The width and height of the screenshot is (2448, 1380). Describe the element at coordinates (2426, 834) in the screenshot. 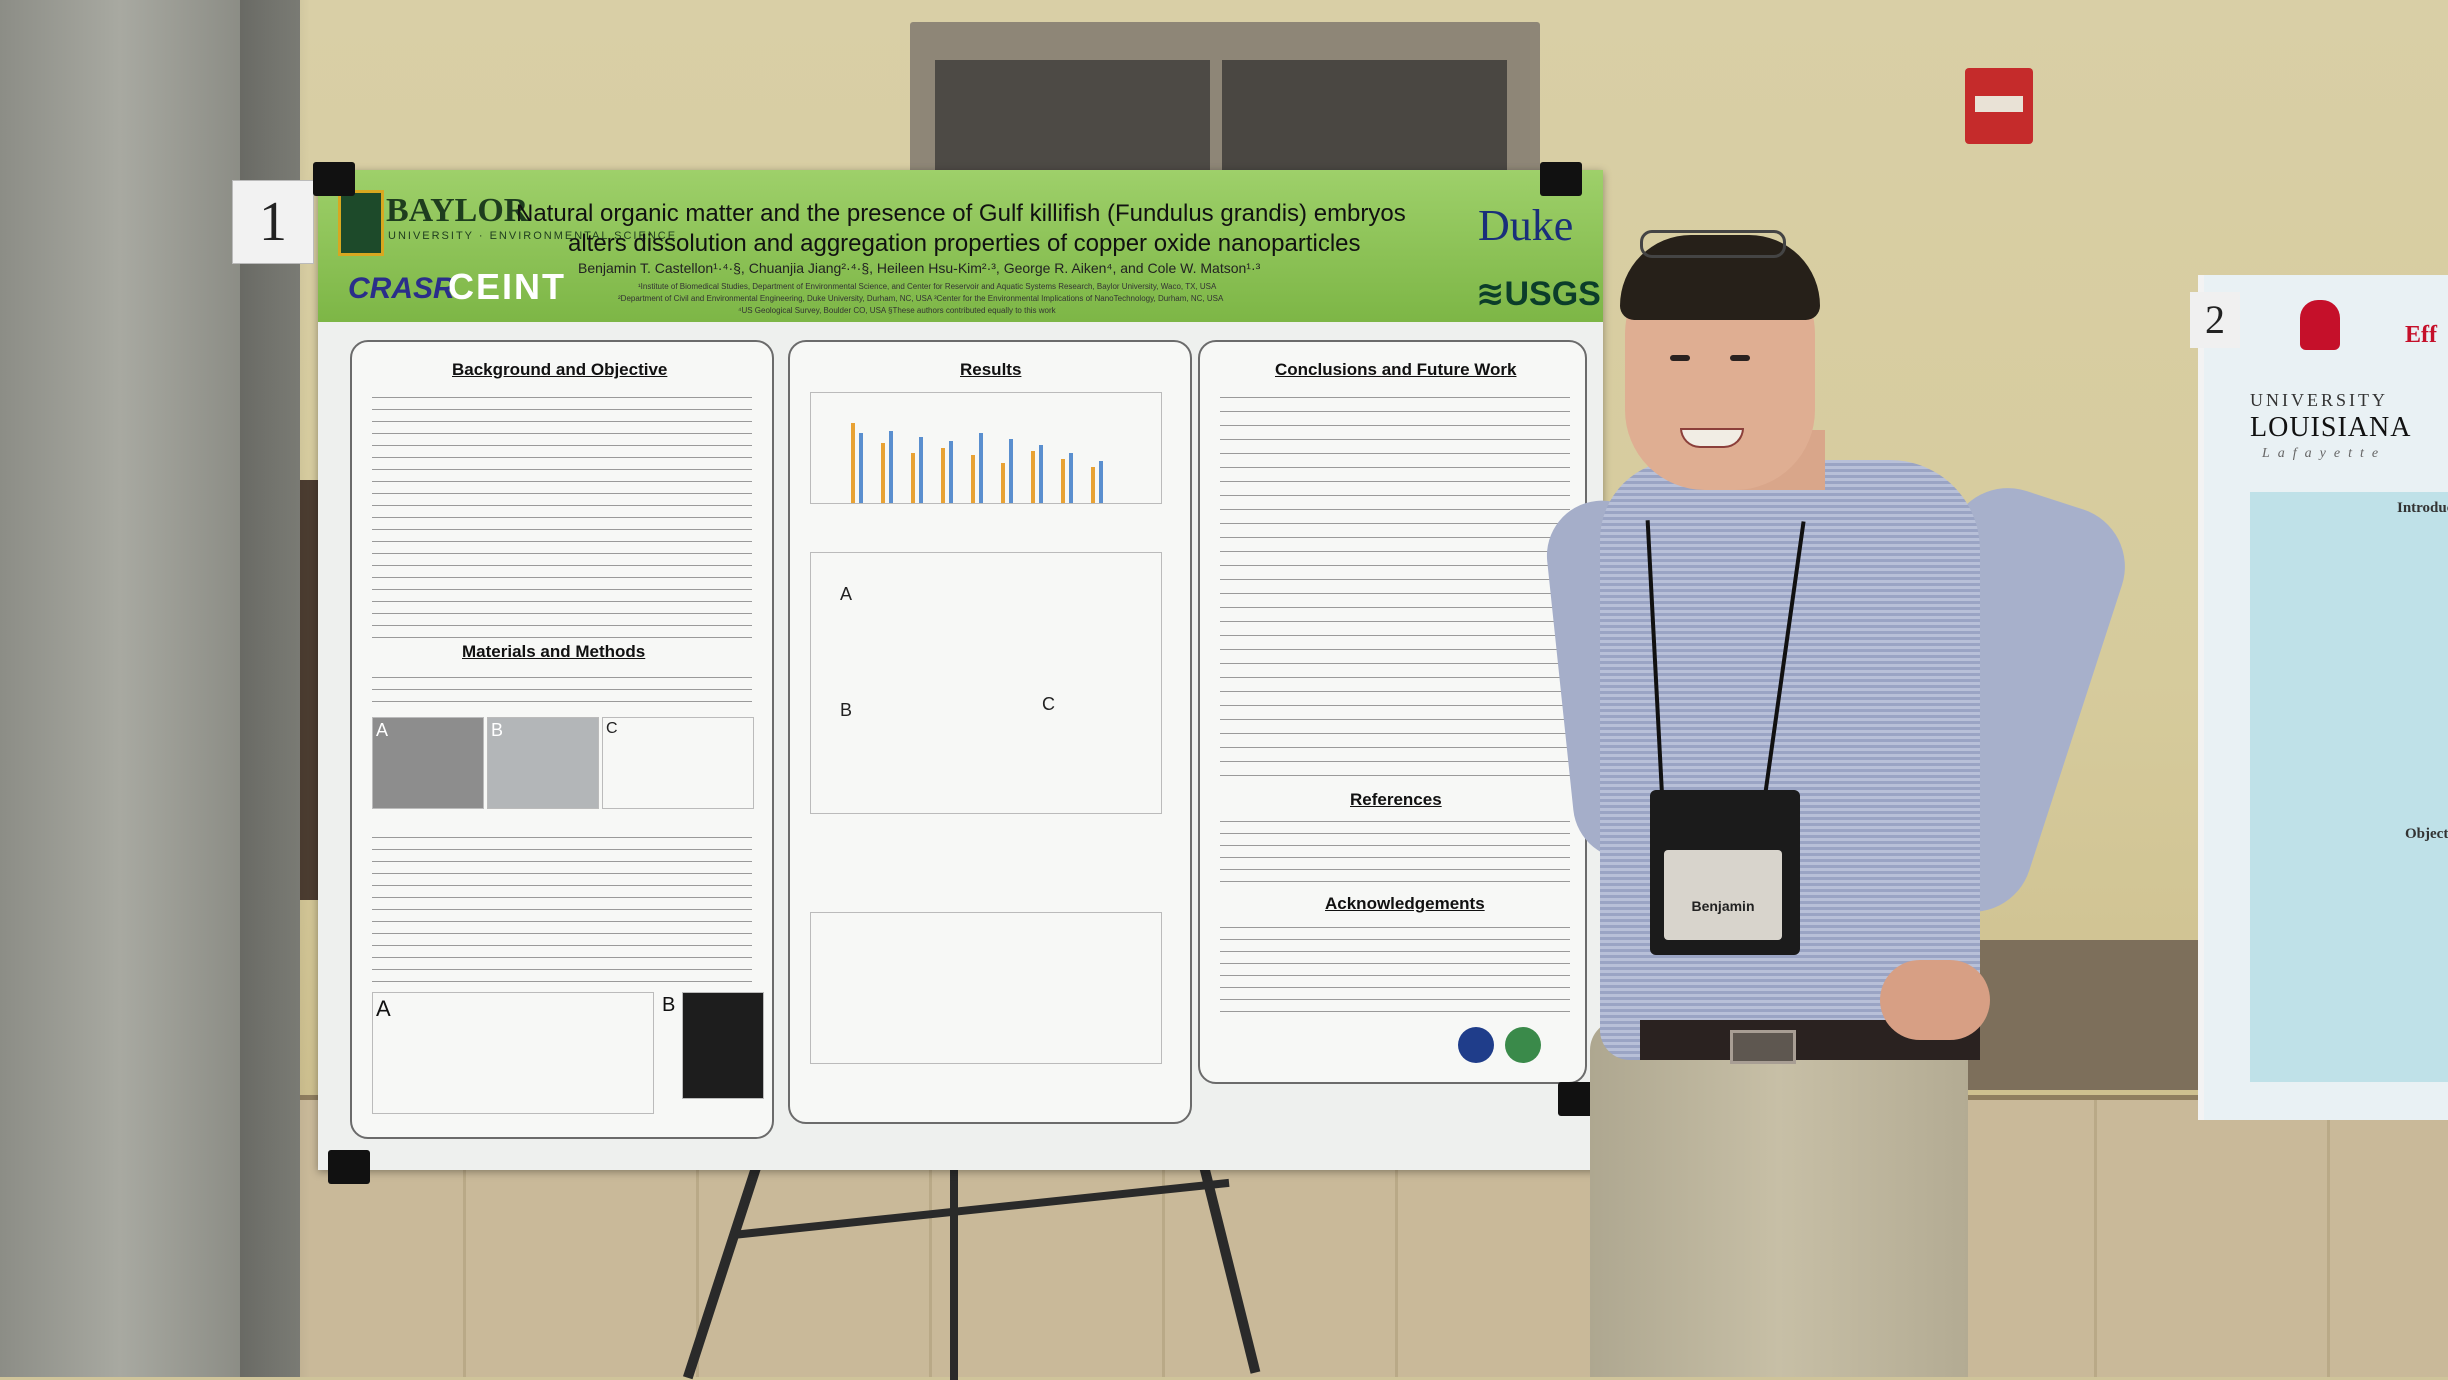

I see `adjacent-poster-objectives-heading: Objectiv` at that location.